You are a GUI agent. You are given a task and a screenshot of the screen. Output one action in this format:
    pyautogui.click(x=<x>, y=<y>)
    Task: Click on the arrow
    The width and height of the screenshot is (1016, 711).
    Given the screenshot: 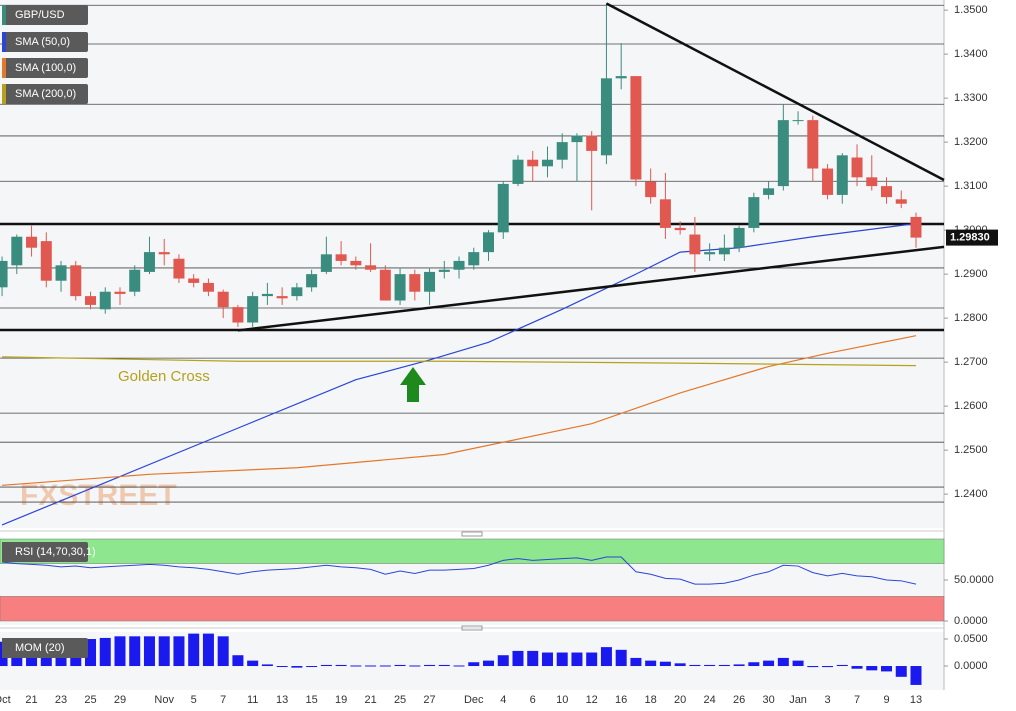 What is the action you would take?
    pyautogui.click(x=413, y=384)
    